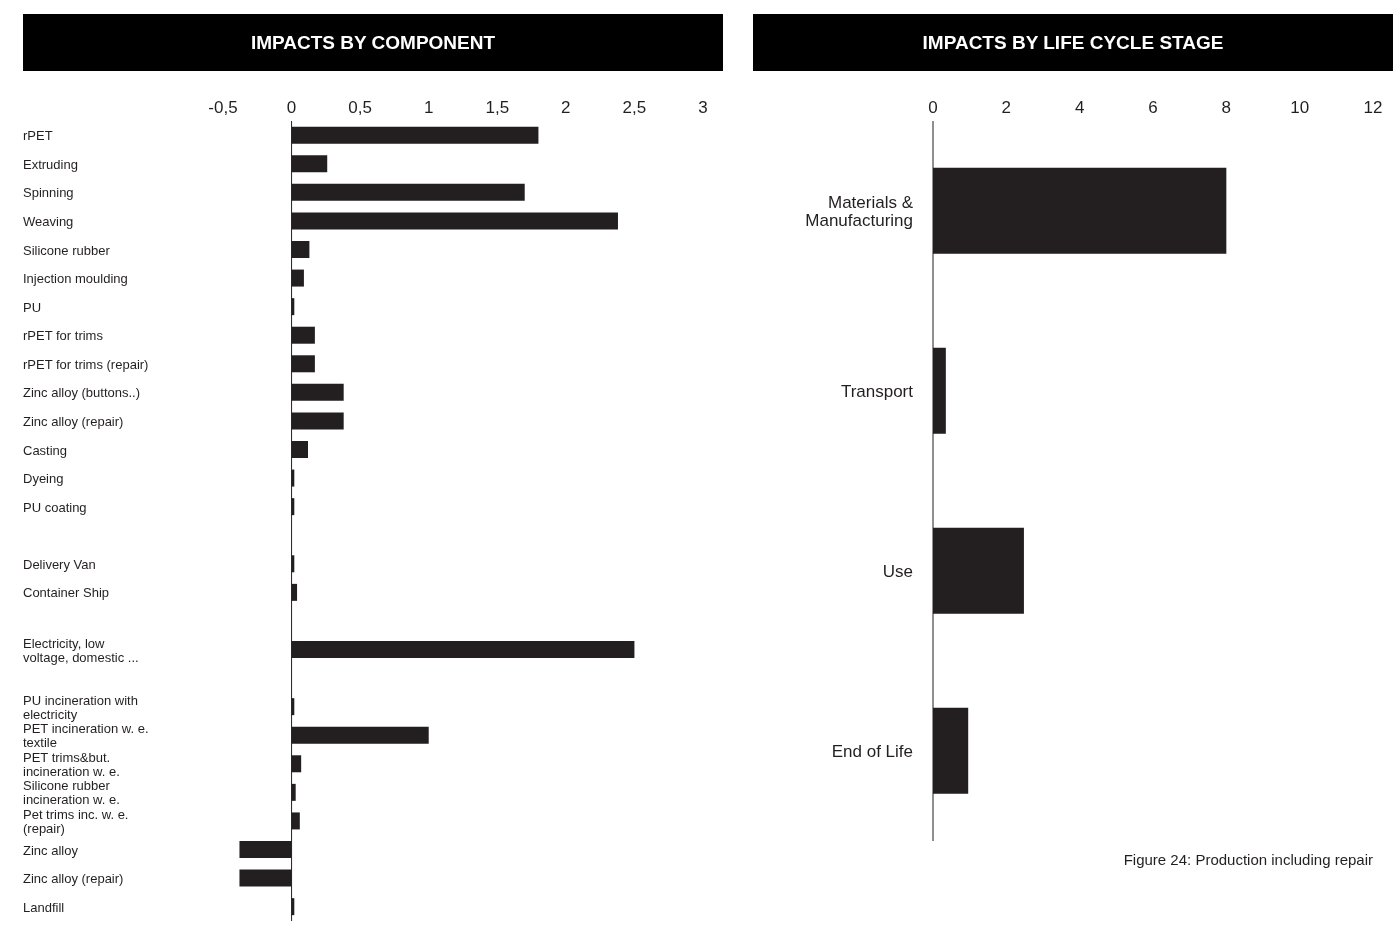 The height and width of the screenshot is (934, 1399). Describe the element at coordinates (634, 107) in the screenshot. I see `x-tick-label: 2,5` at that location.